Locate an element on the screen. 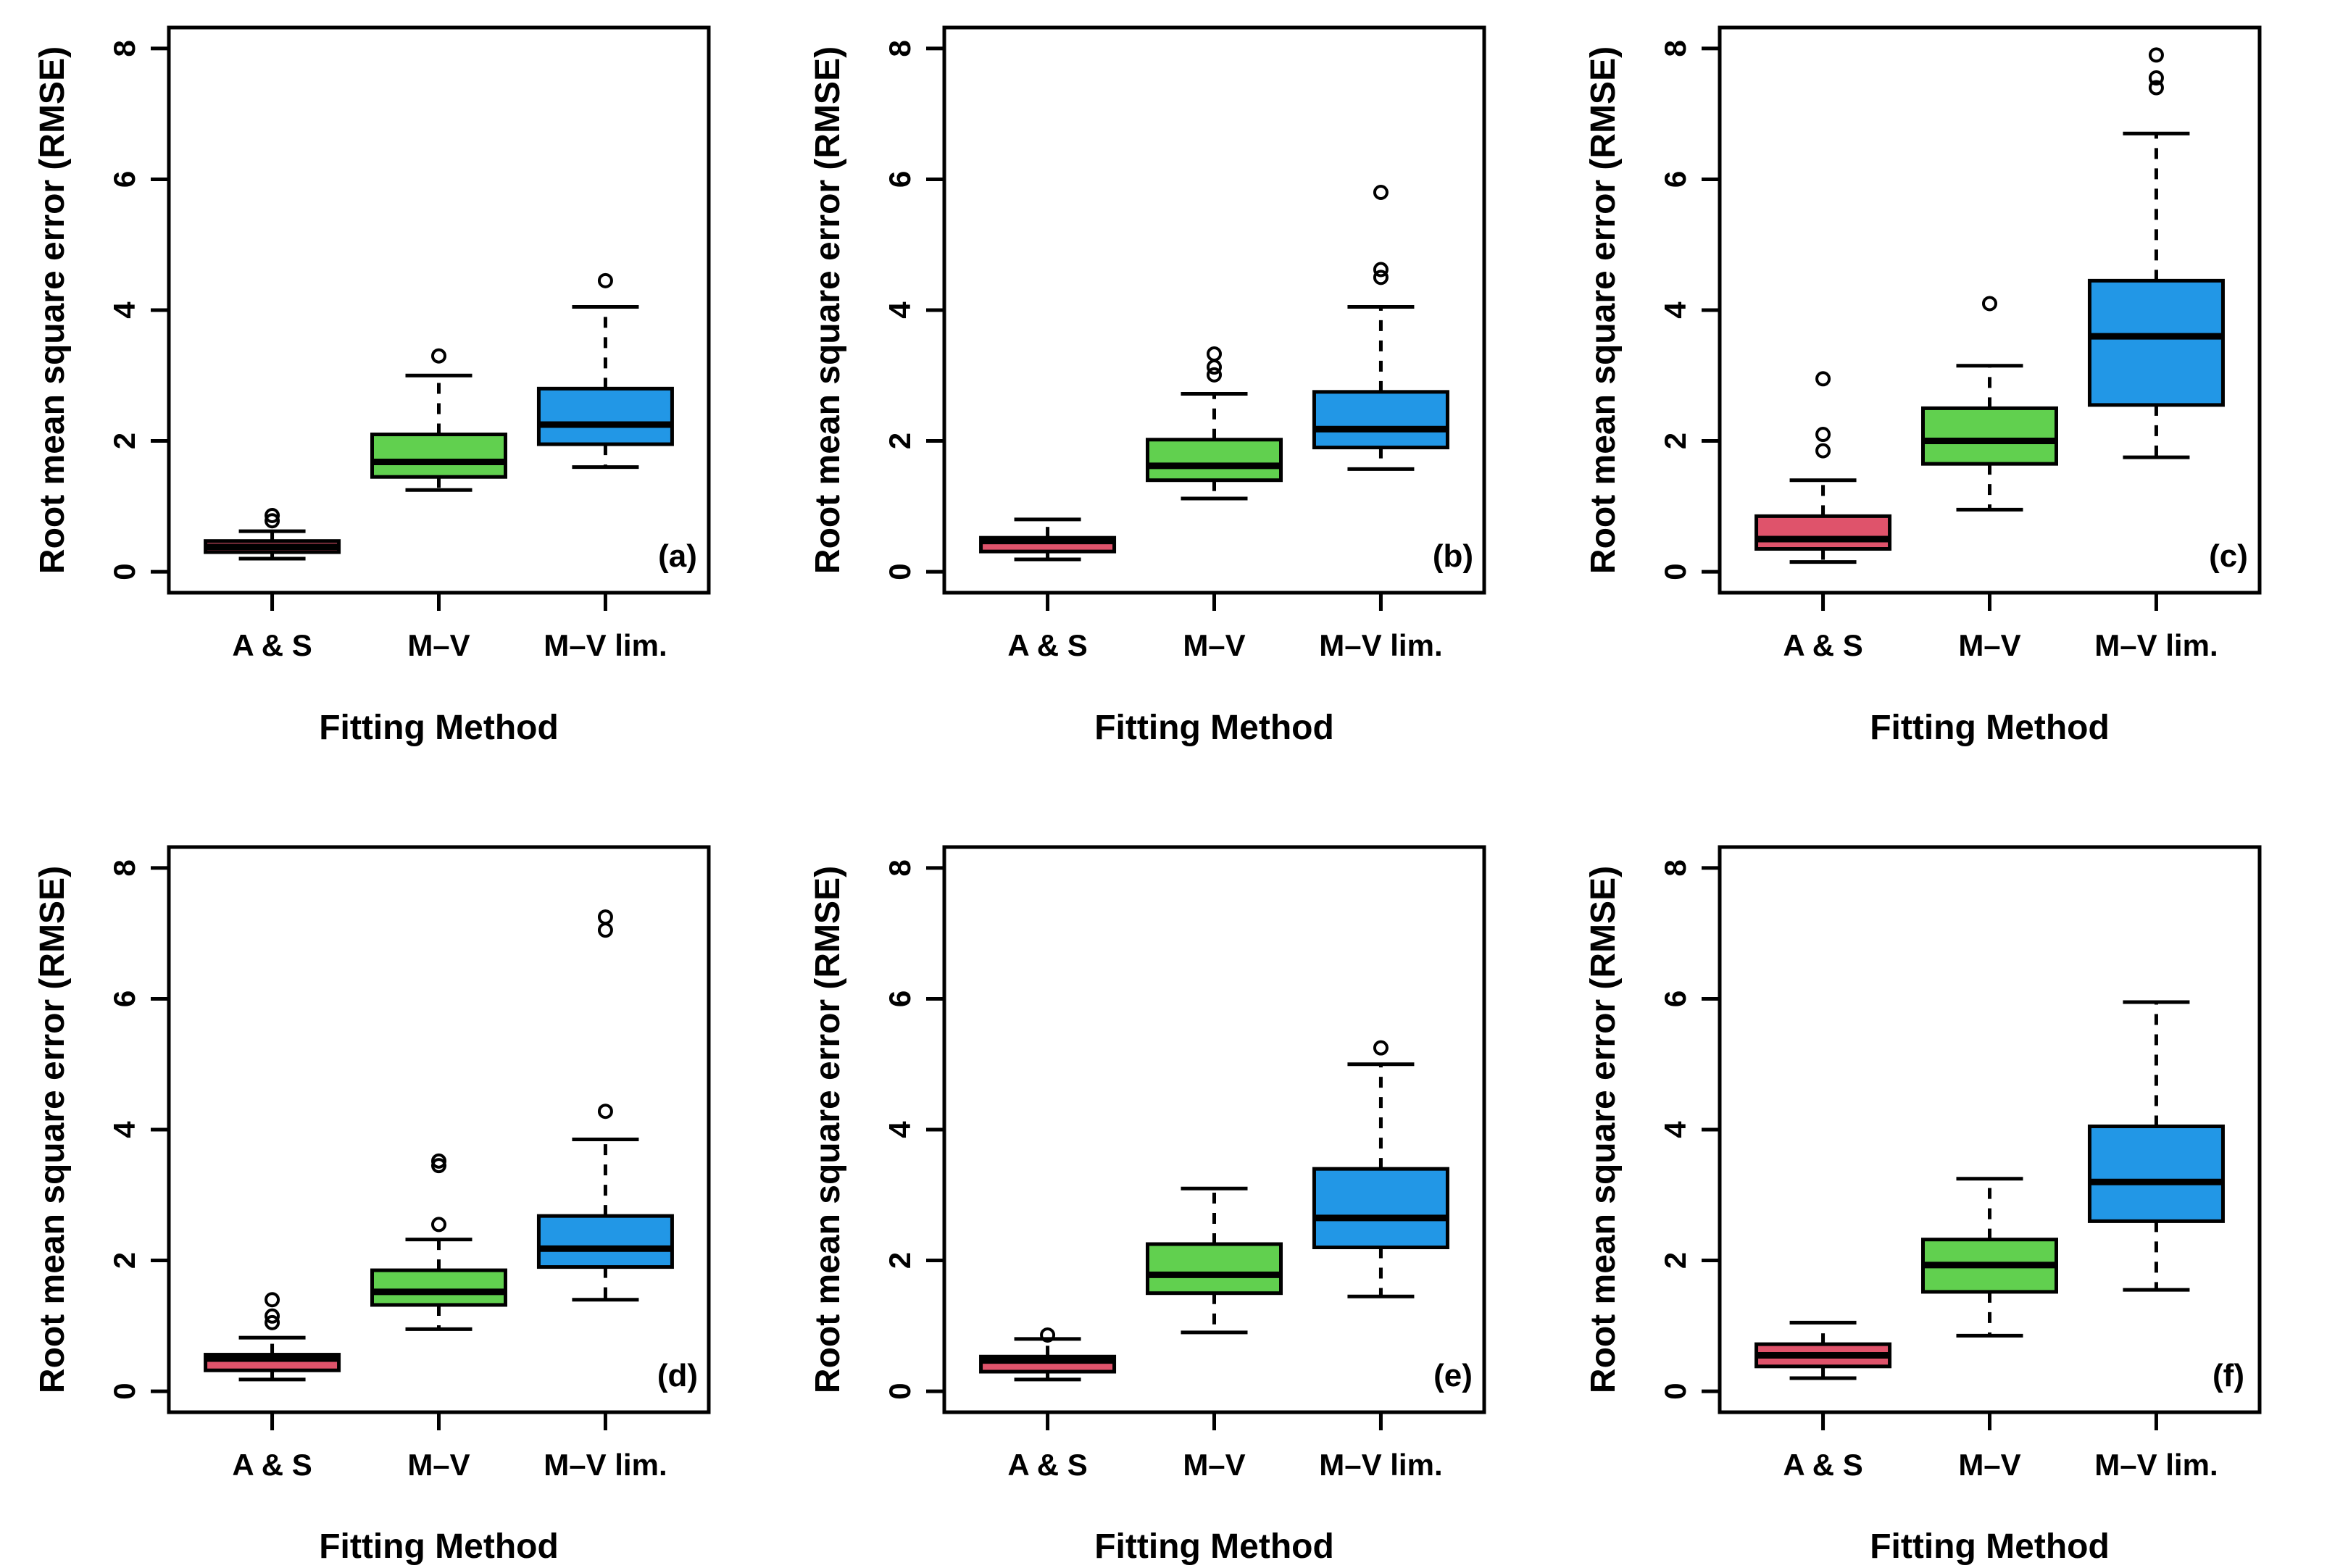  panel-letter: (a) is located at coordinates (677, 556).